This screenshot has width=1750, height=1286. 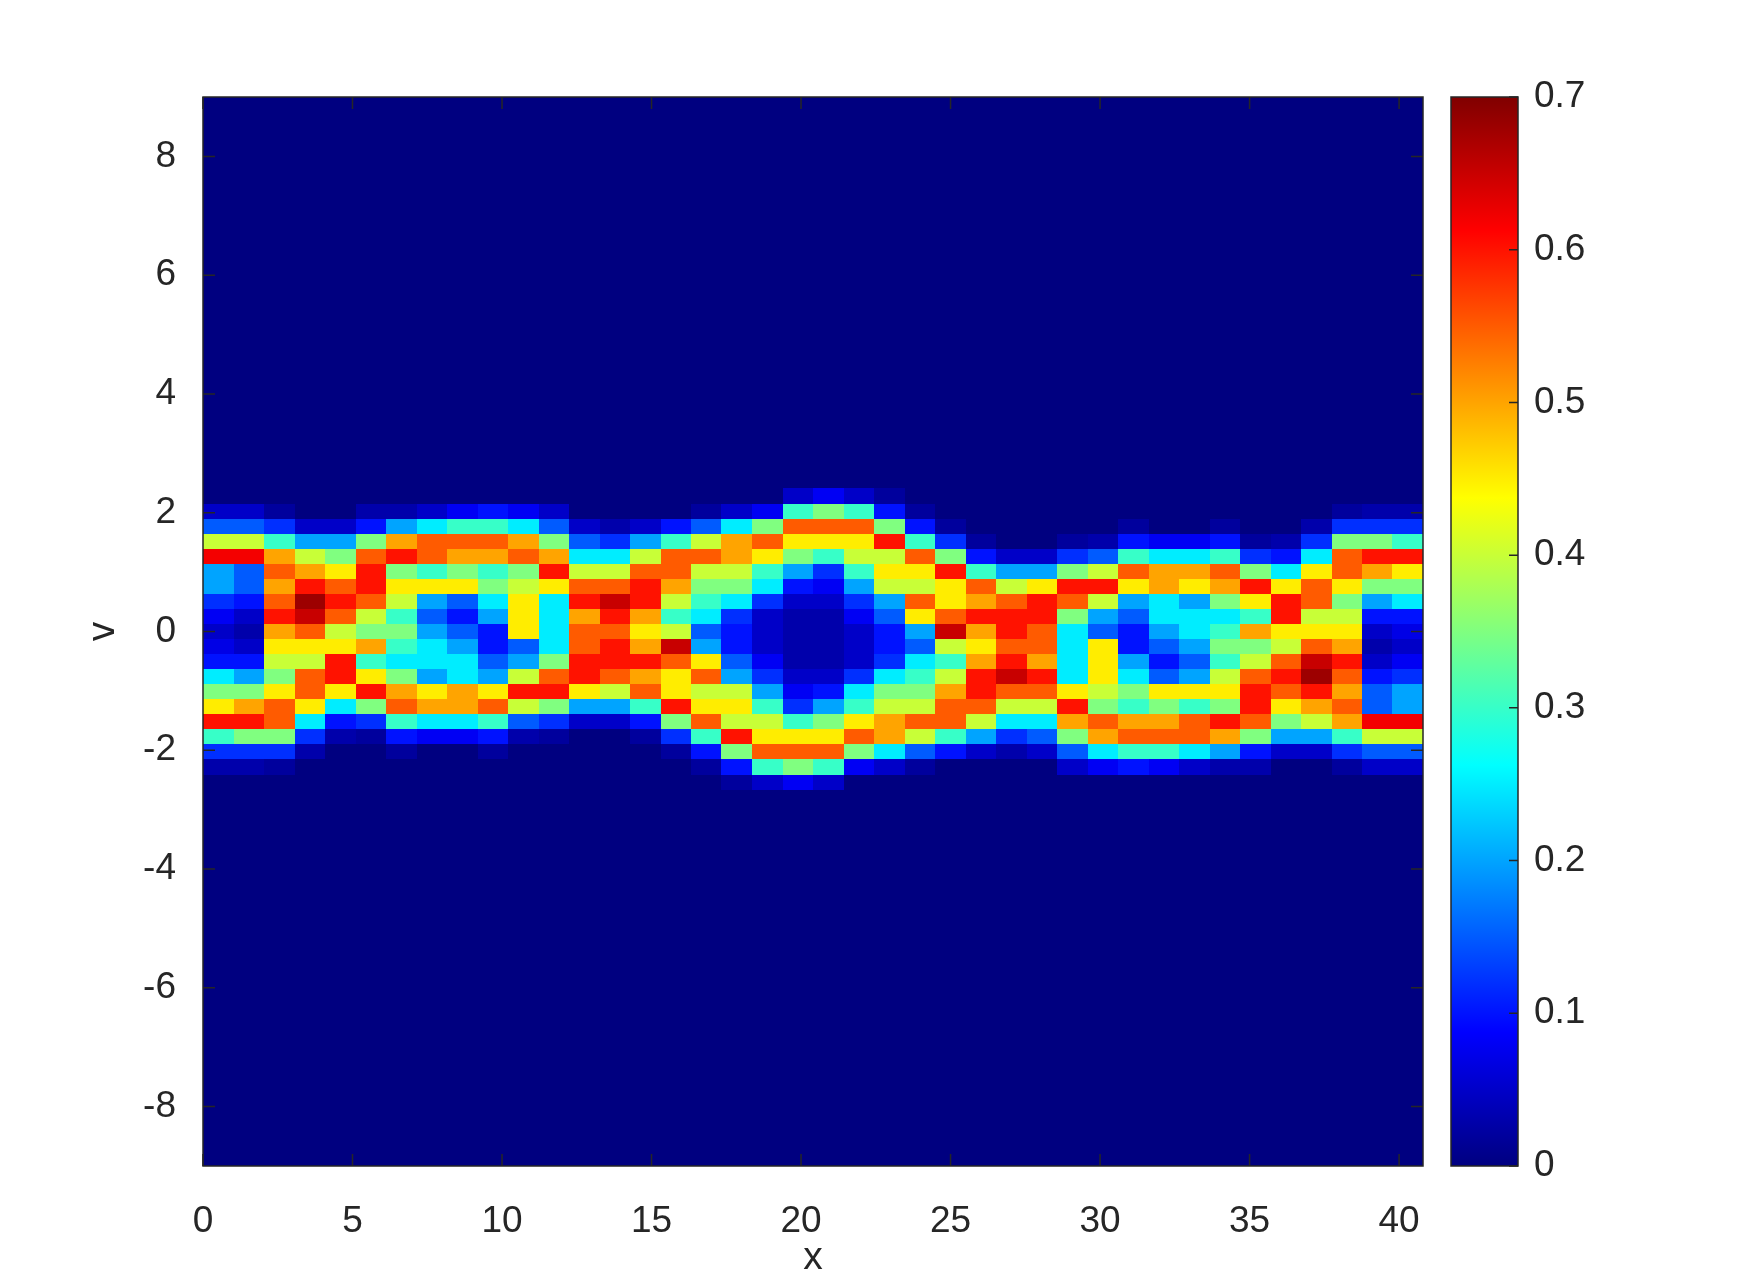 What do you see at coordinates (1560, 1011) in the screenshot?
I see `color-bar-label: 0.1` at bounding box center [1560, 1011].